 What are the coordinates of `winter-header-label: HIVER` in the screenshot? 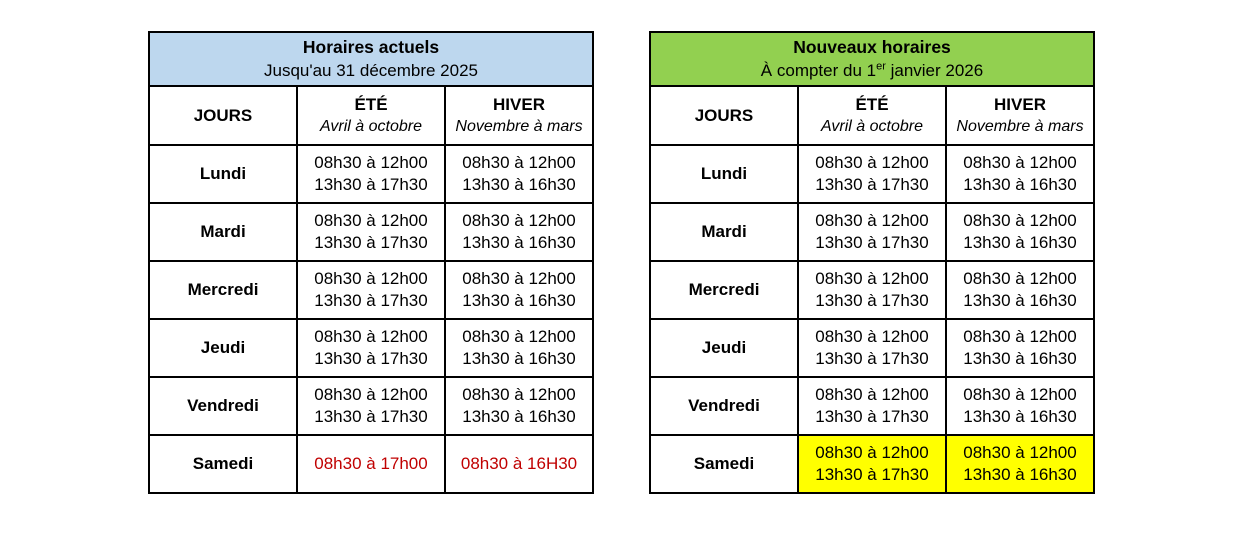 It's located at (519, 104).